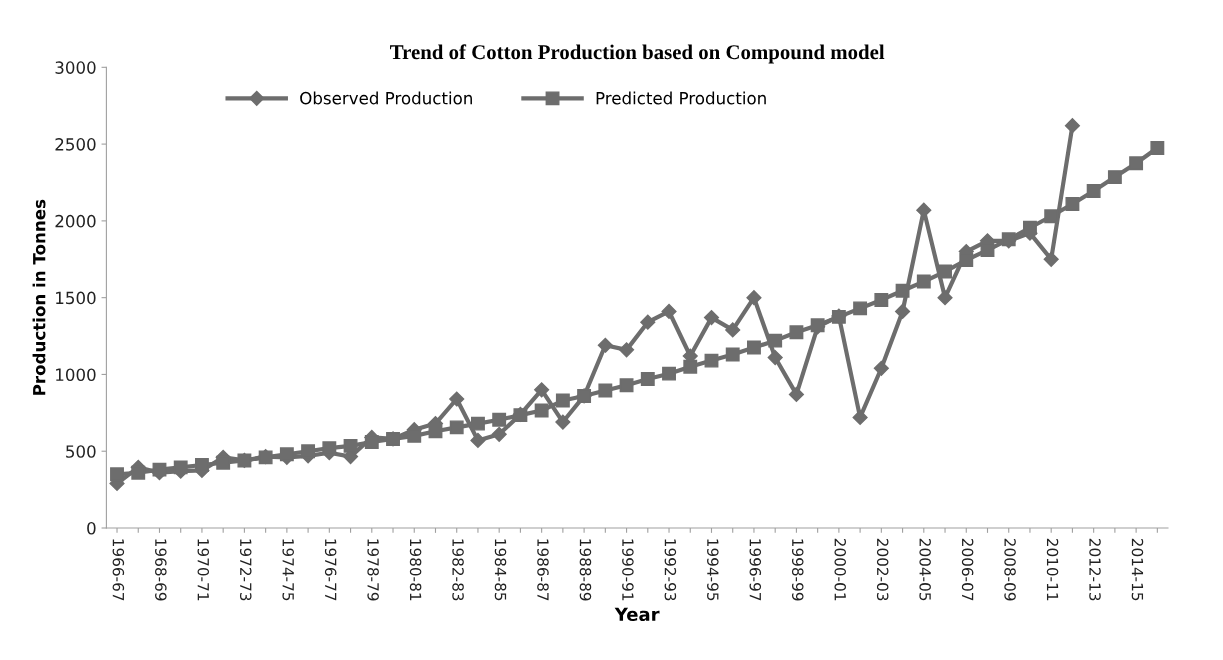 Image resolution: width=1223 pixels, height=660 pixels. I want to click on x-tick-label: 1988-89, so click(585, 570).